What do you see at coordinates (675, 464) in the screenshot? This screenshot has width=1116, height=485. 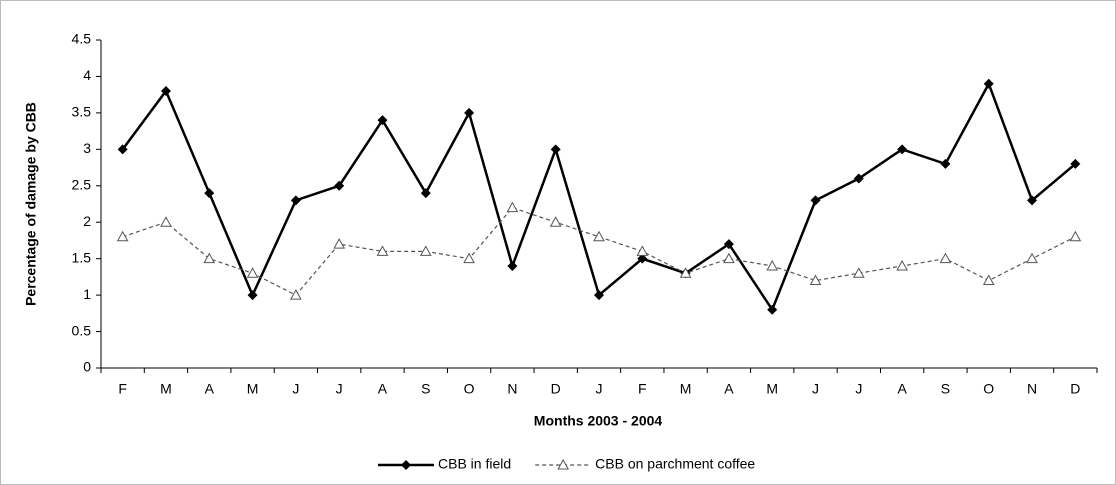 I see `legend-label: CBB on parchment coffee` at bounding box center [675, 464].